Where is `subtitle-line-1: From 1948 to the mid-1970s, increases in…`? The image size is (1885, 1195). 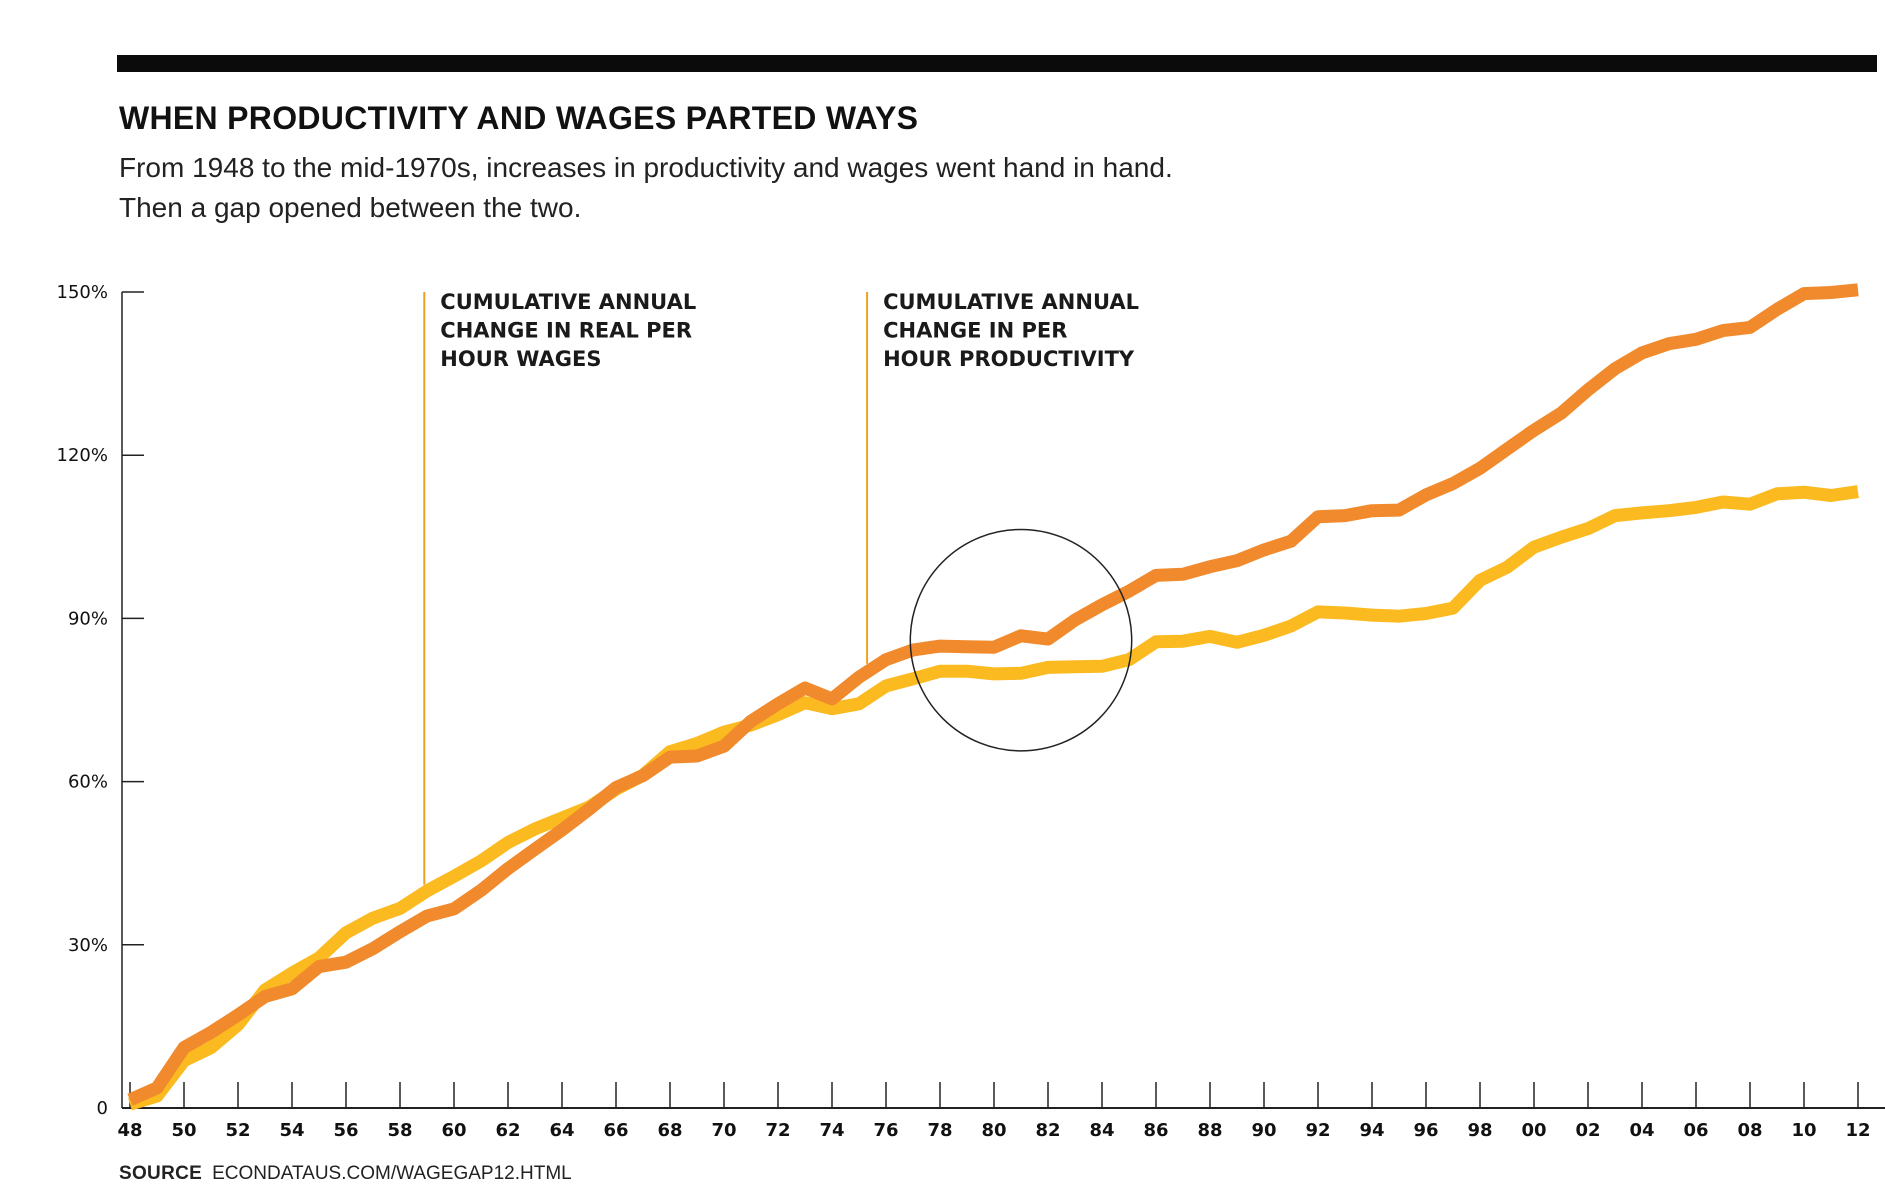 subtitle-line-1: From 1948 to the mid-1970s, increases in… is located at coordinates (646, 167).